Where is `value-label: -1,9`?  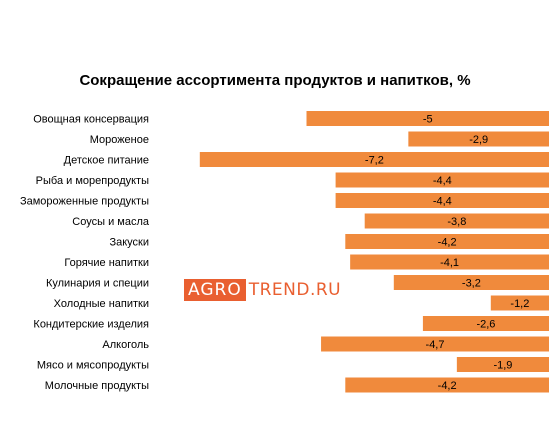
value-label: -1,9 is located at coordinates (502, 366).